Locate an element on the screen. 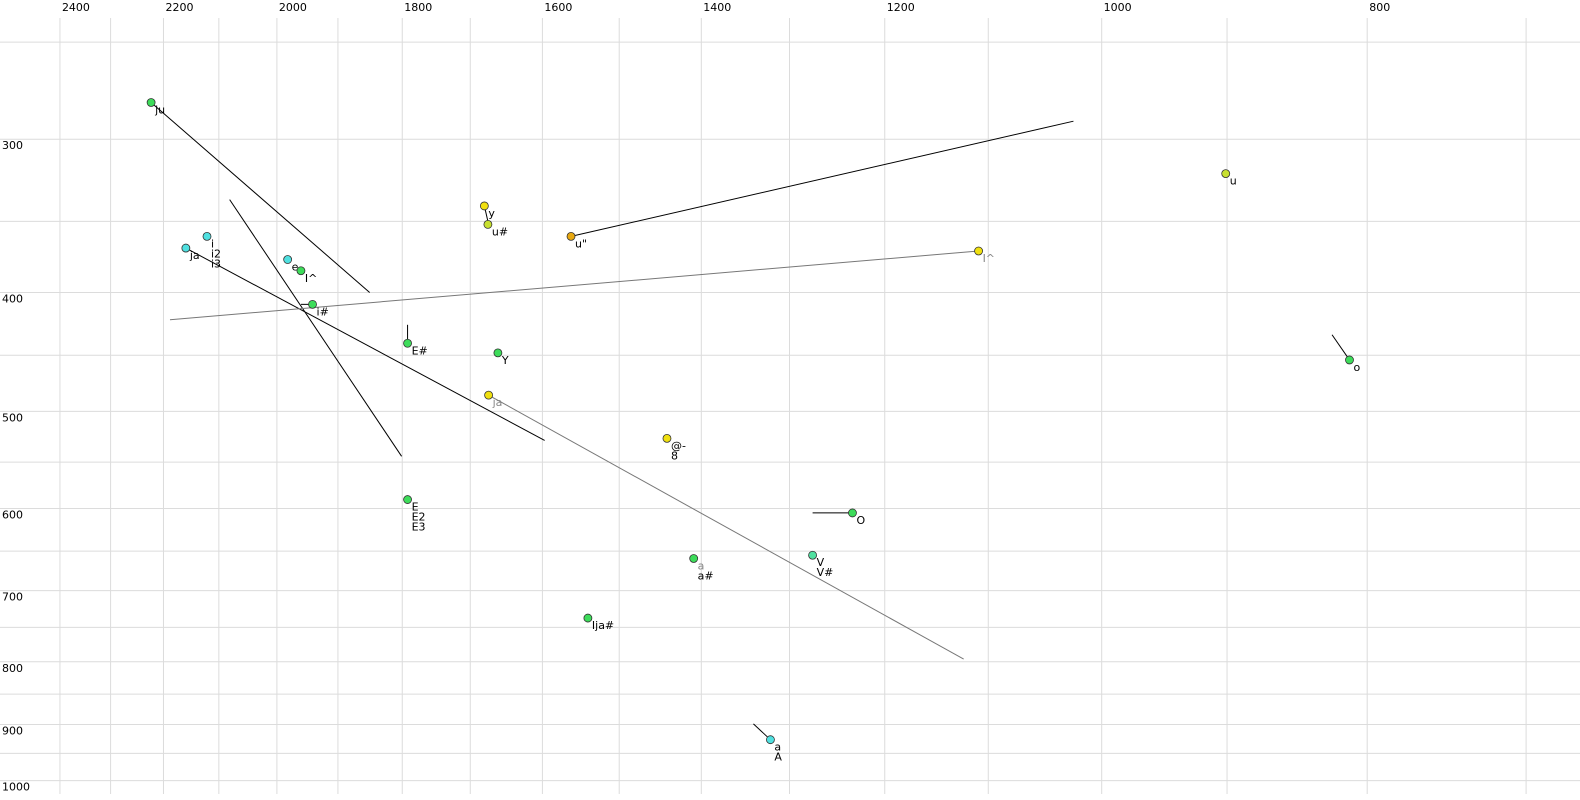 This screenshot has width=1580, height=800. vowel-label: Y is located at coordinates (505, 360).